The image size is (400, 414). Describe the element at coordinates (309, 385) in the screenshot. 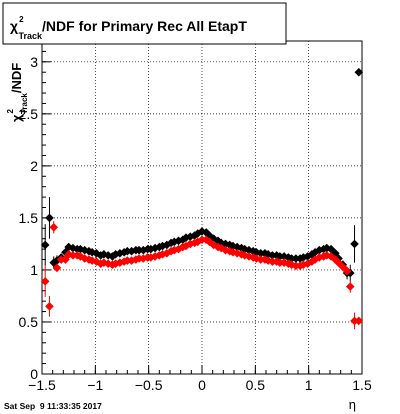

I see `x-tick-label: 1` at that location.